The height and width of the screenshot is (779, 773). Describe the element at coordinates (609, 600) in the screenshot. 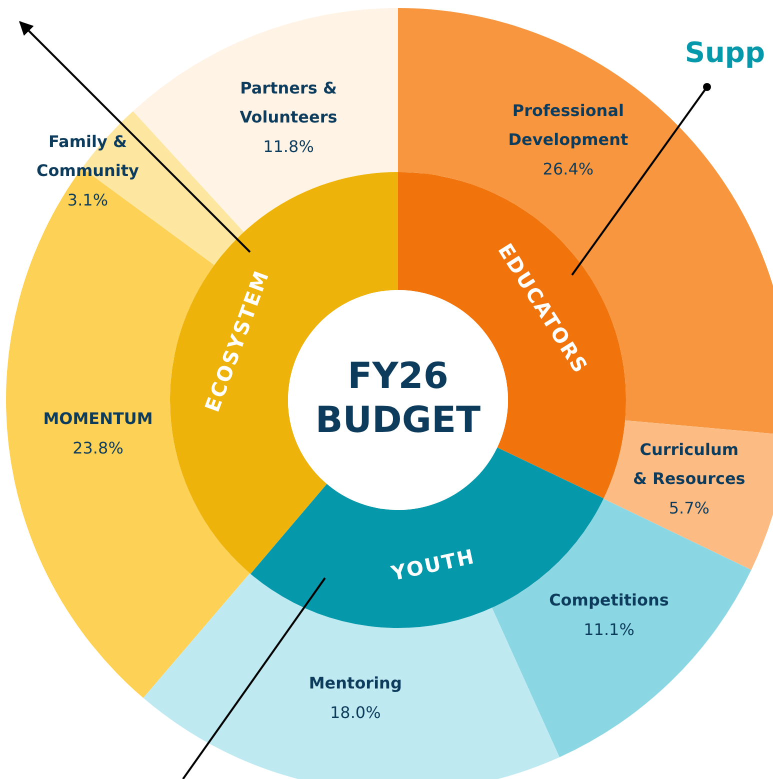

I see `slice-label: Competitions` at that location.